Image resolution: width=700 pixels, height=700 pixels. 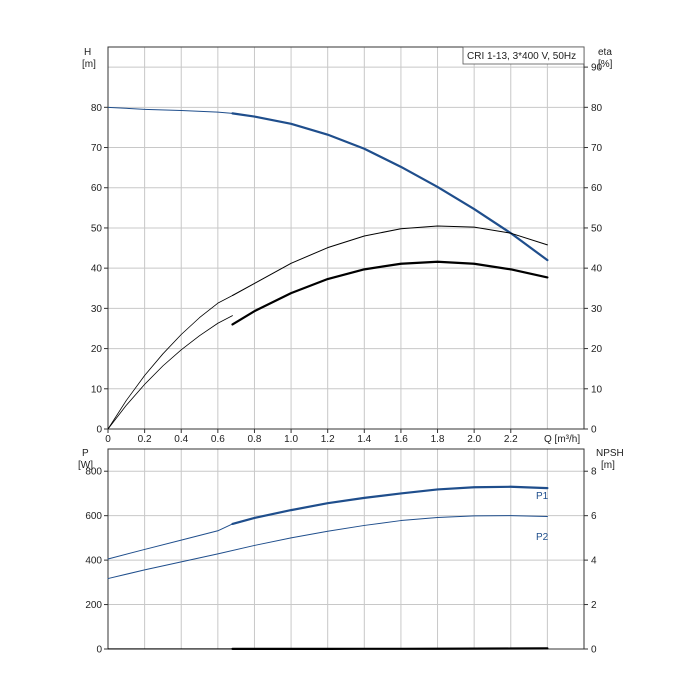 I want to click on head-tick-label: 40, so click(x=97, y=269).